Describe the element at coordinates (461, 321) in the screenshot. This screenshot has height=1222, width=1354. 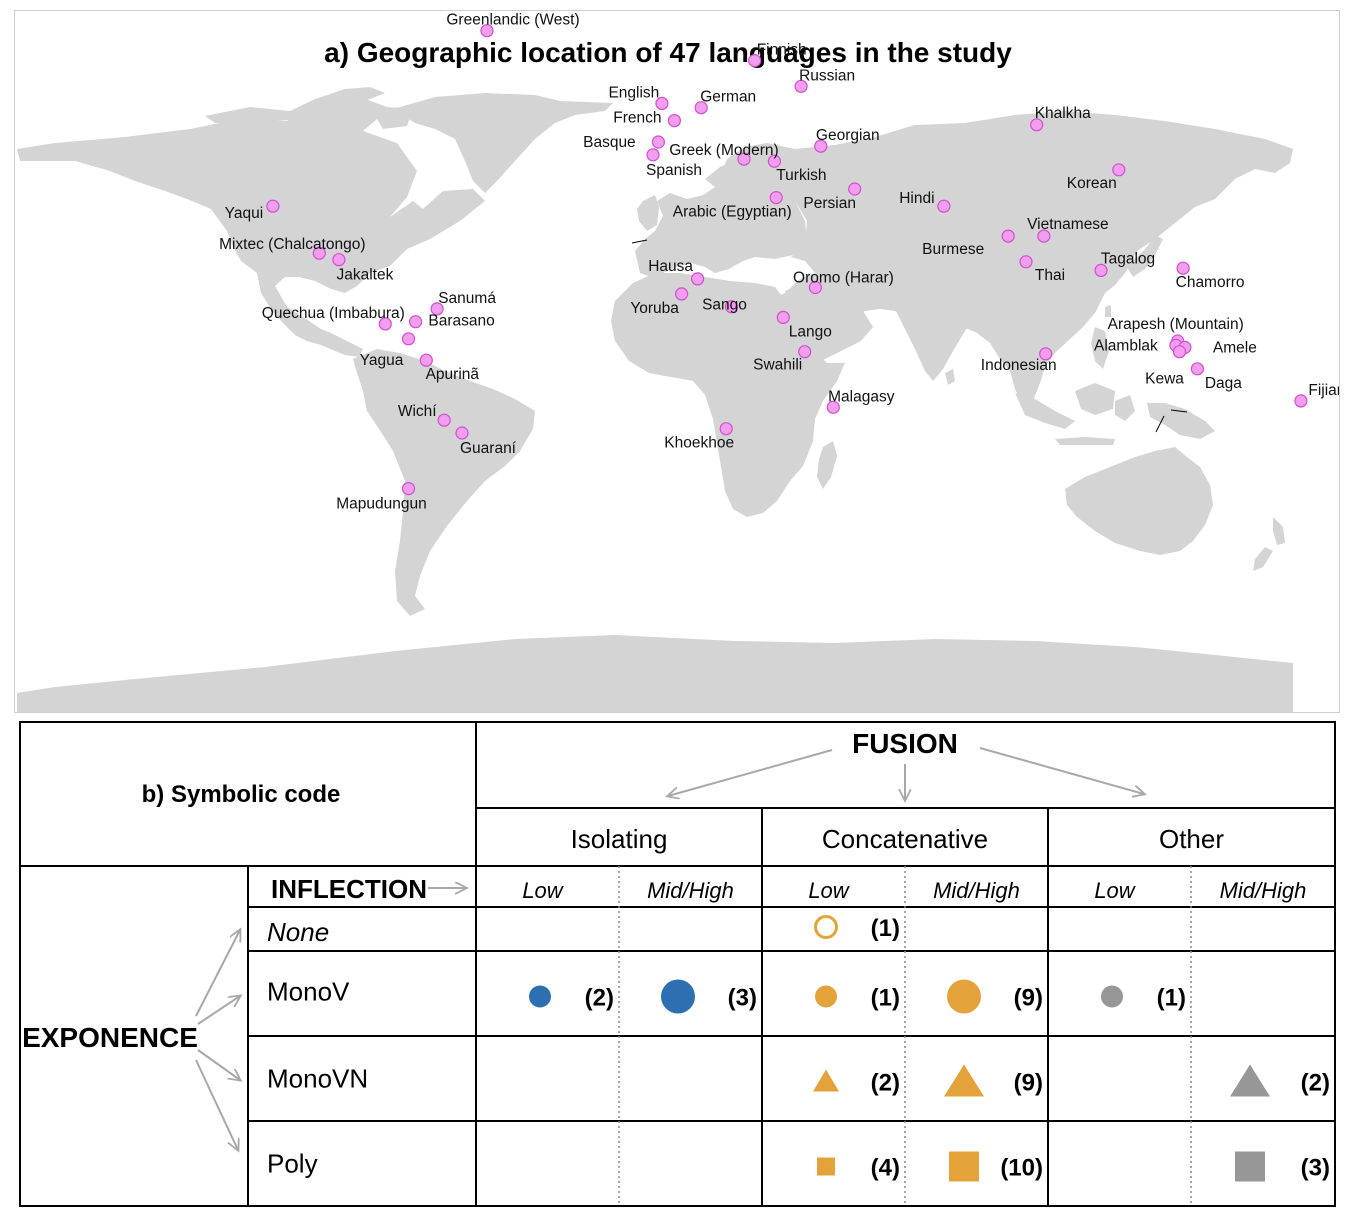
I see `label-barasano: Barasano` at that location.